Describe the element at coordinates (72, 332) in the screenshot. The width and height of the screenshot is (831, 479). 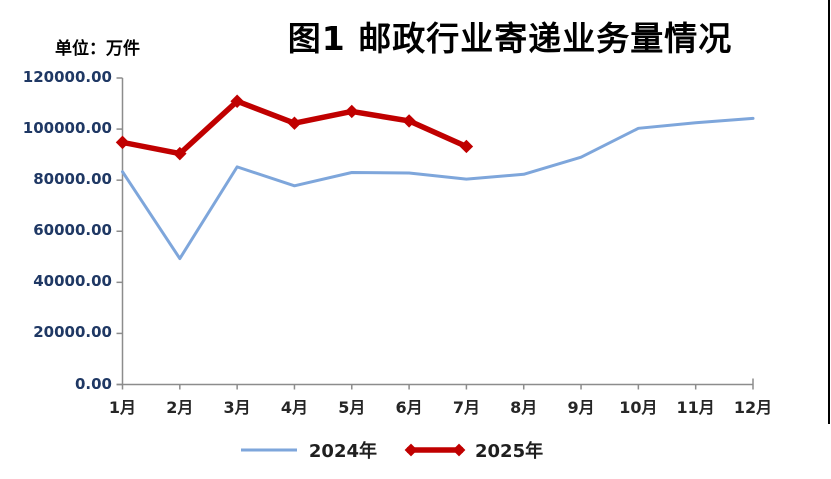
I see `y-tick-label: 20000.00` at that location.